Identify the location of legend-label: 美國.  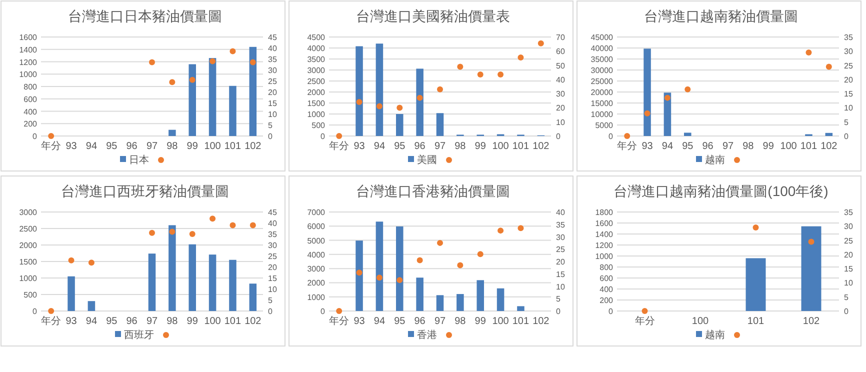
(427, 160).